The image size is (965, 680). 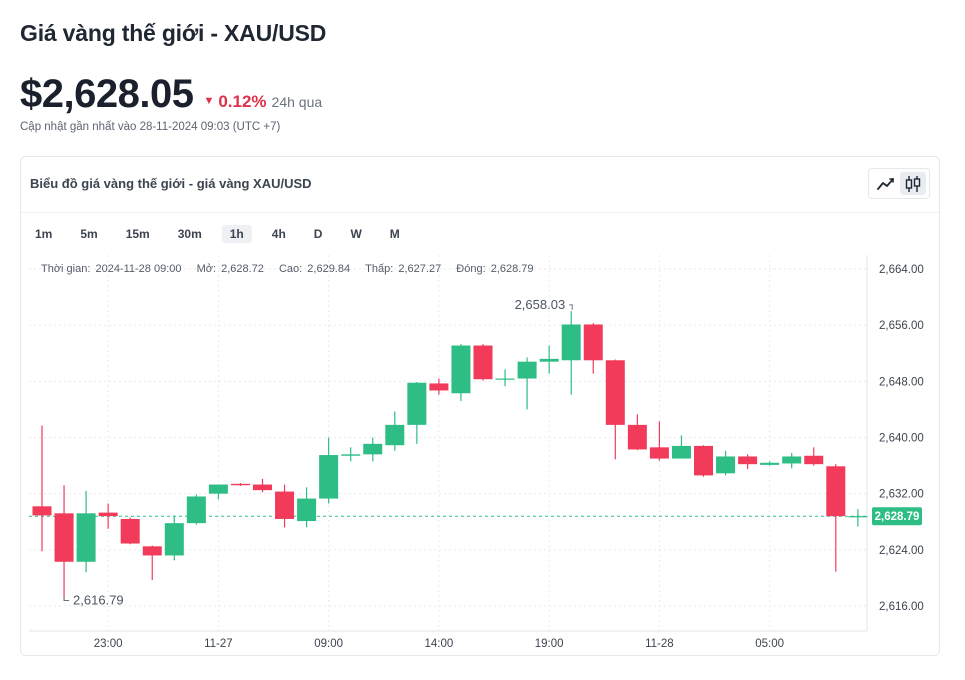 What do you see at coordinates (901, 607) in the screenshot?
I see `y-tick-label: 2,616.00` at bounding box center [901, 607].